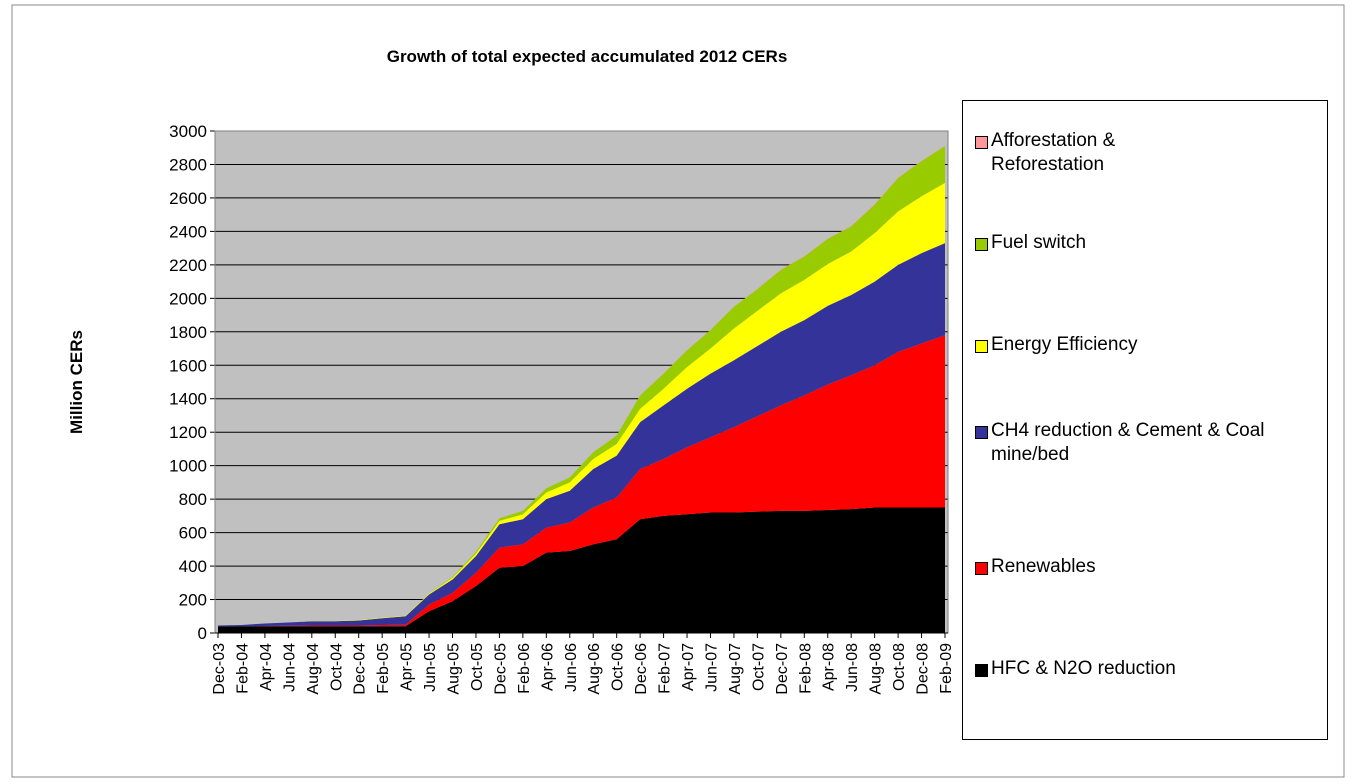 The image size is (1353, 784). I want to click on x-tick-label: Feb-06, so click(524, 668).